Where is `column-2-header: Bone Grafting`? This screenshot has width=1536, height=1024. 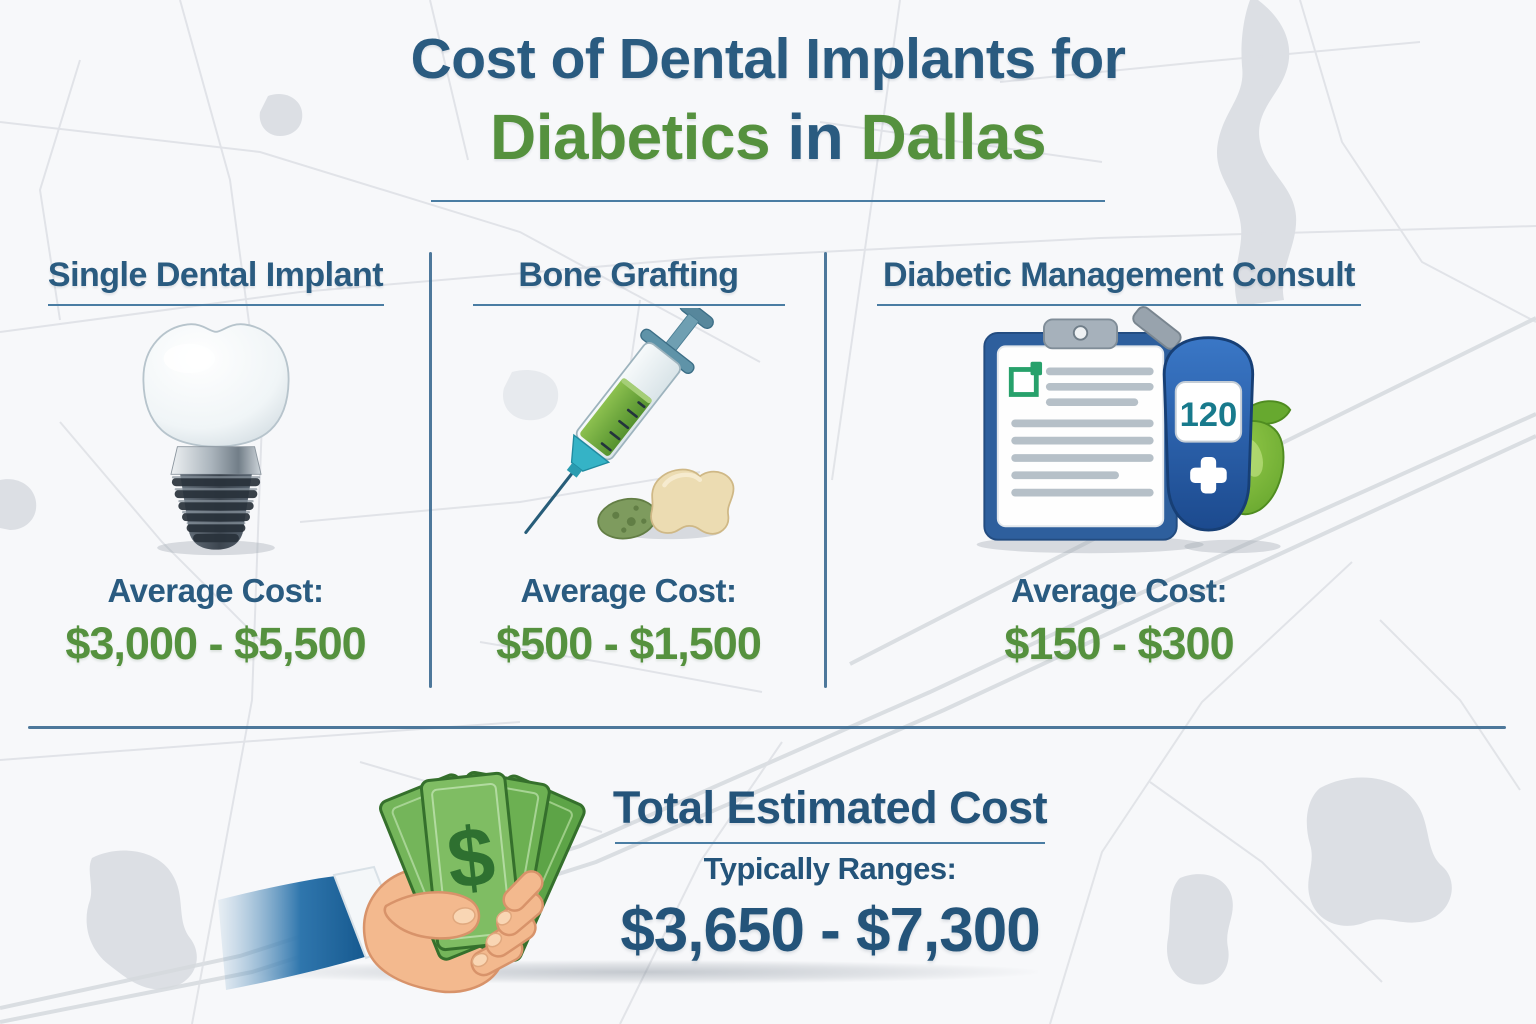
column-2-header: Bone Grafting is located at coordinates (628, 275).